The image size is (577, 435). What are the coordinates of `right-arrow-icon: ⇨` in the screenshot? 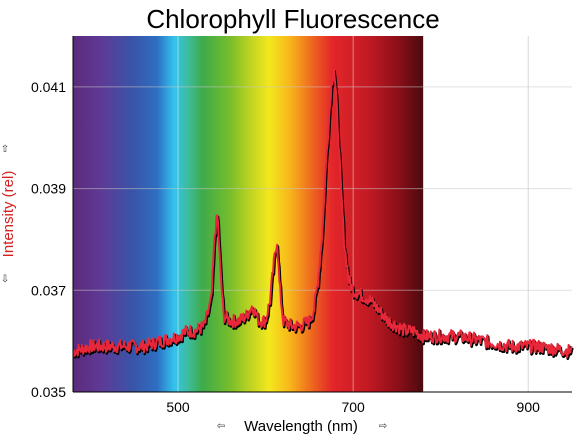 It's located at (383, 426).